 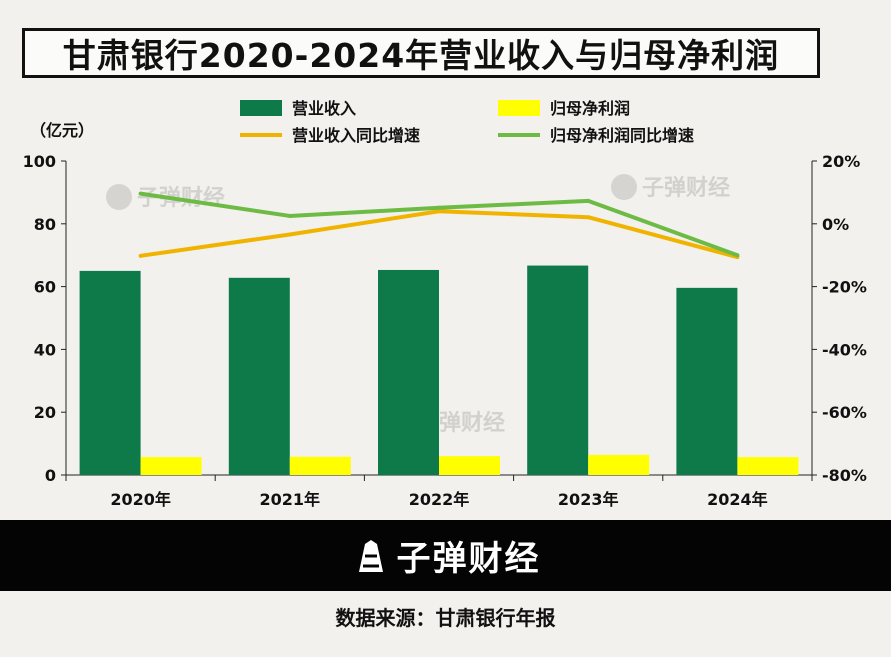 What do you see at coordinates (324, 108) in the screenshot?
I see `legend-label: 营业收入` at bounding box center [324, 108].